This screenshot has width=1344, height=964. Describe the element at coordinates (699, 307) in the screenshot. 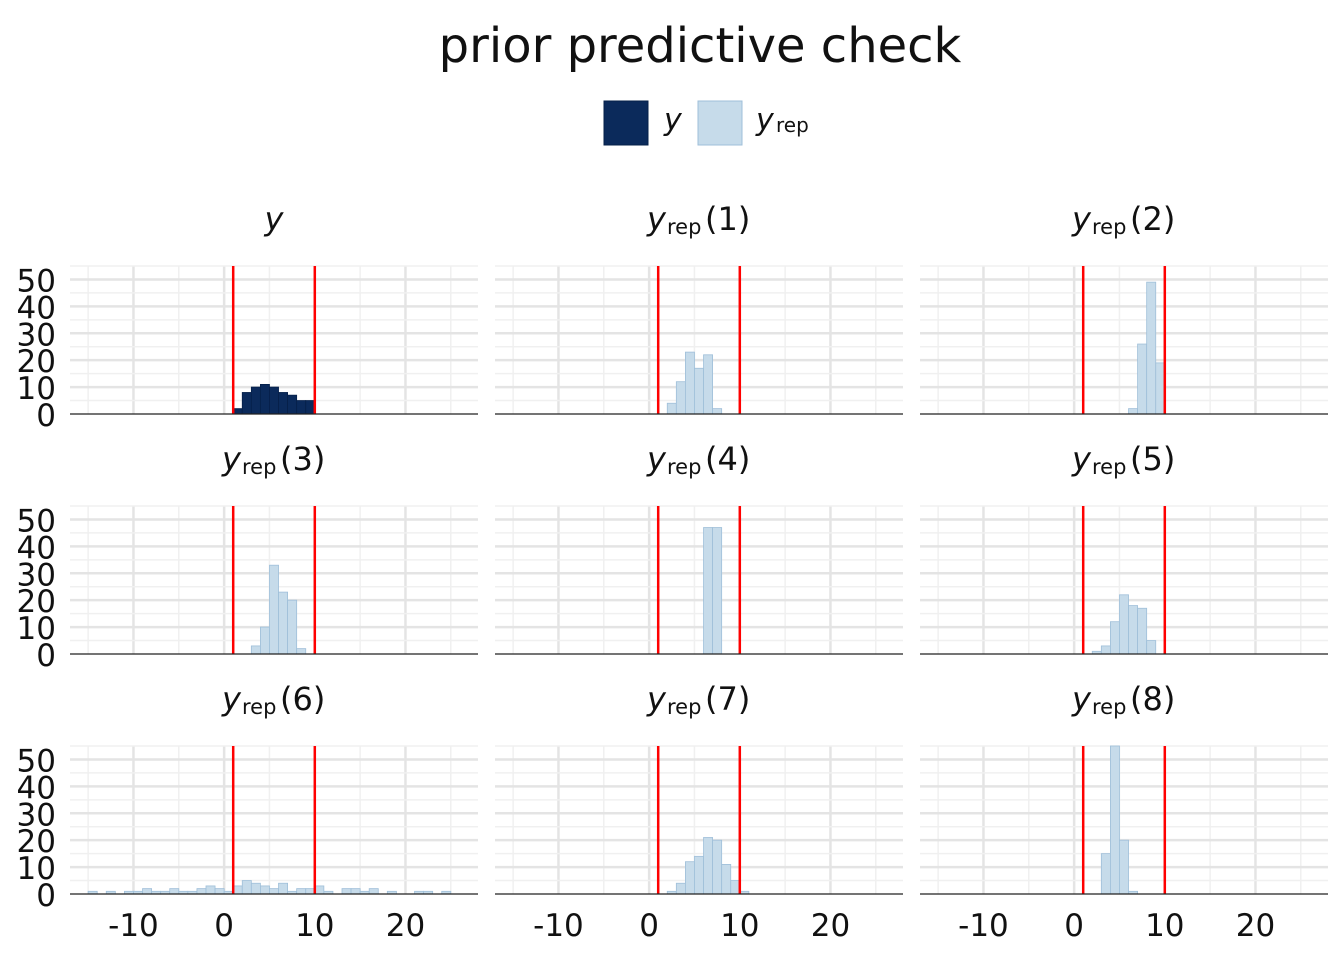

I see `panel-2: y rep (1)` at that location.